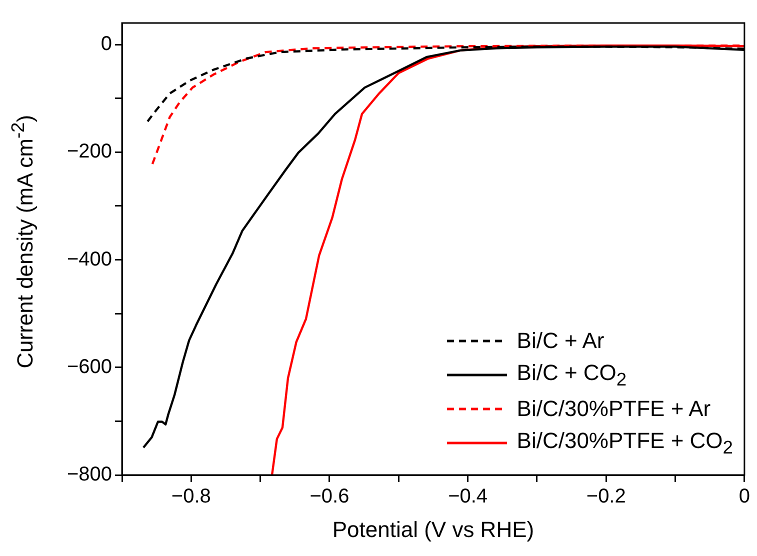  Describe the element at coordinates (468, 497) in the screenshot. I see `x-tick-label: −0.4` at that location.